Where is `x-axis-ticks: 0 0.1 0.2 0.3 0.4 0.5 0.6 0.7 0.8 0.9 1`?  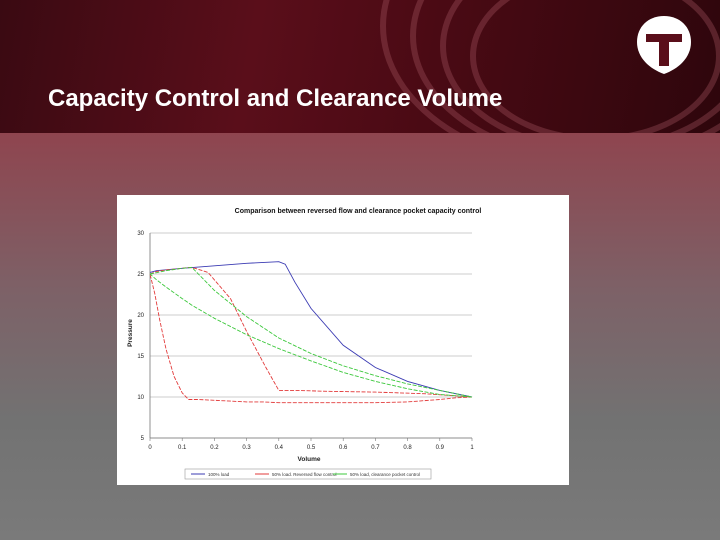 x-axis-ticks: 0 0.1 0.2 0.3 0.4 0.5 0.6 0.7 0.8 0.9 1 is located at coordinates (311, 444).